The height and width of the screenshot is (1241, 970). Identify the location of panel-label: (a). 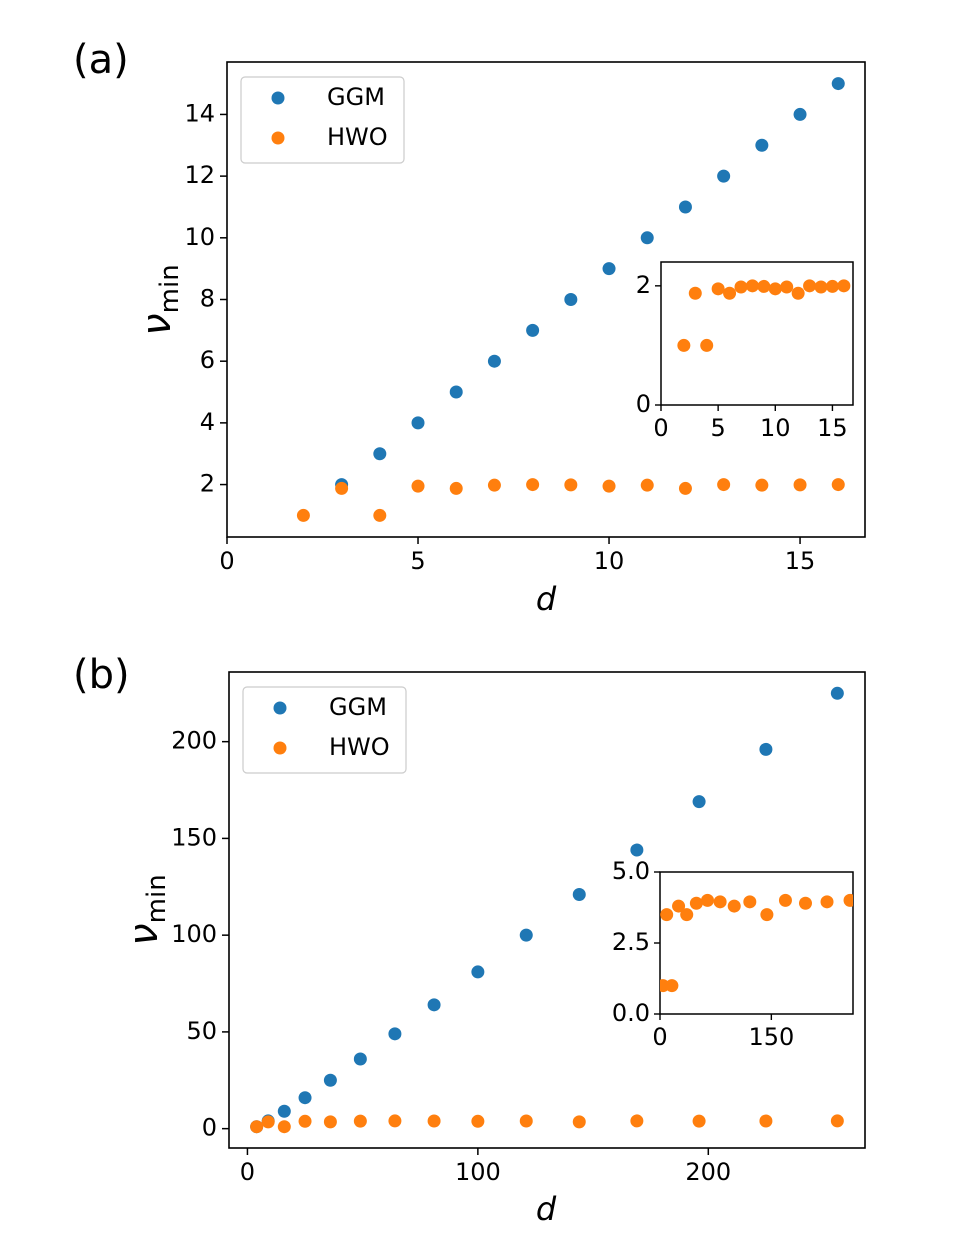
(101, 60).